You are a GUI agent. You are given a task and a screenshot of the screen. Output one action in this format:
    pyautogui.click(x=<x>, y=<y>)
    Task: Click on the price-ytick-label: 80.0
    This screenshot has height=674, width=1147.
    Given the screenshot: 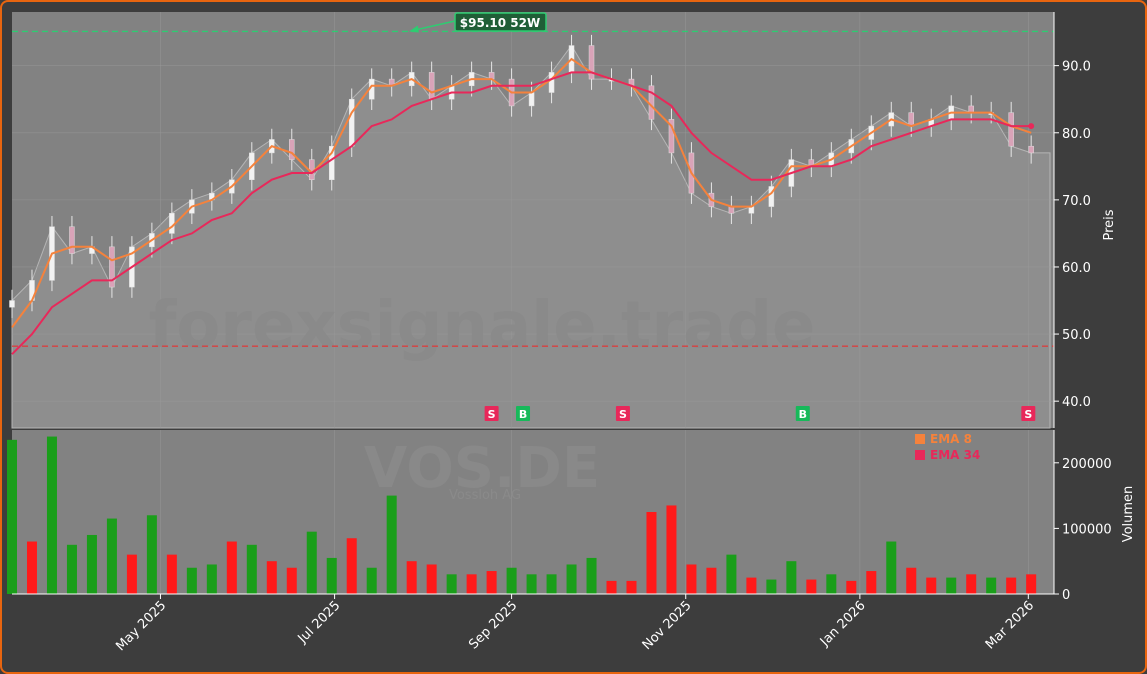 What is the action you would take?
    pyautogui.click(x=1076, y=134)
    